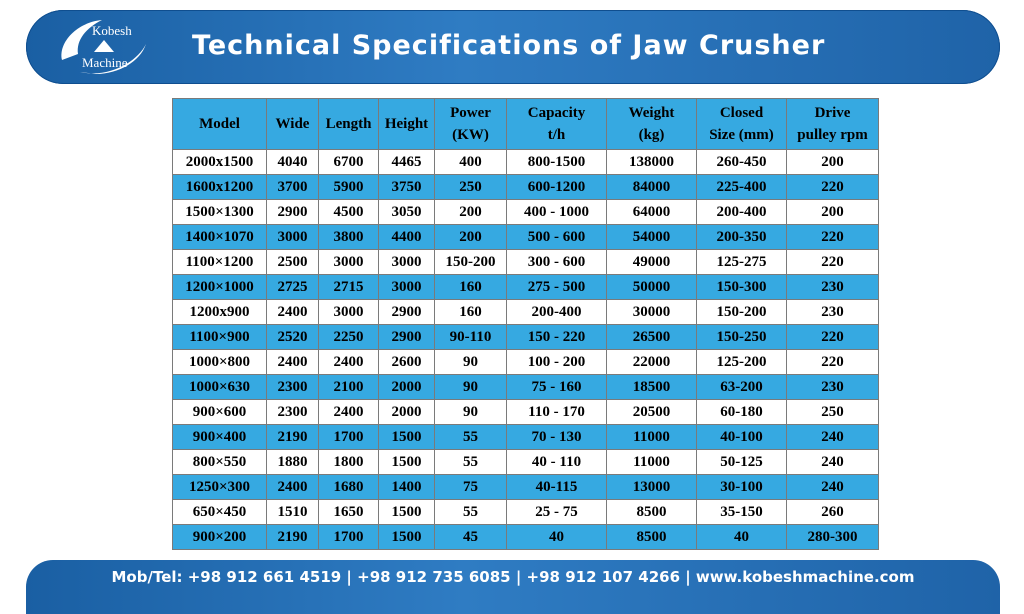 This screenshot has height=614, width=1024. Describe the element at coordinates (348, 187) in the screenshot. I see `table-cell: 5900` at that location.